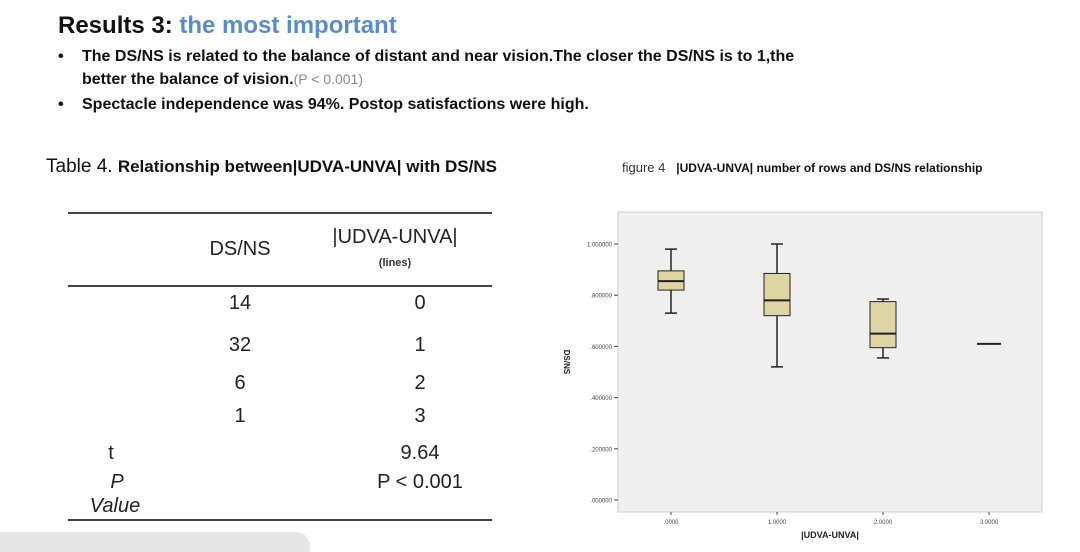 The image size is (1080, 552). What do you see at coordinates (240, 249) in the screenshot?
I see `table-header-dsns: DS/NS` at bounding box center [240, 249].